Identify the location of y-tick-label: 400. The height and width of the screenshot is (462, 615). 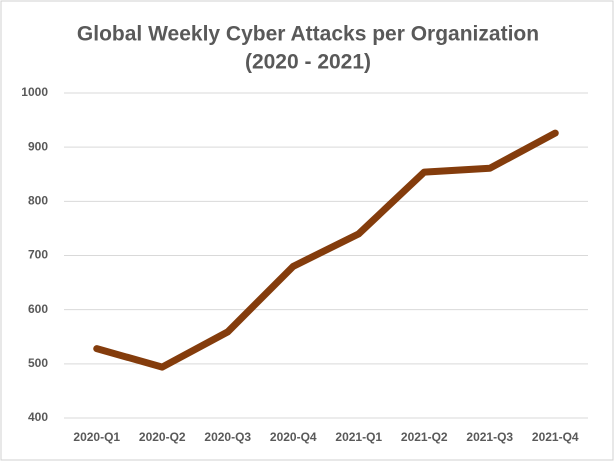
(38, 417).